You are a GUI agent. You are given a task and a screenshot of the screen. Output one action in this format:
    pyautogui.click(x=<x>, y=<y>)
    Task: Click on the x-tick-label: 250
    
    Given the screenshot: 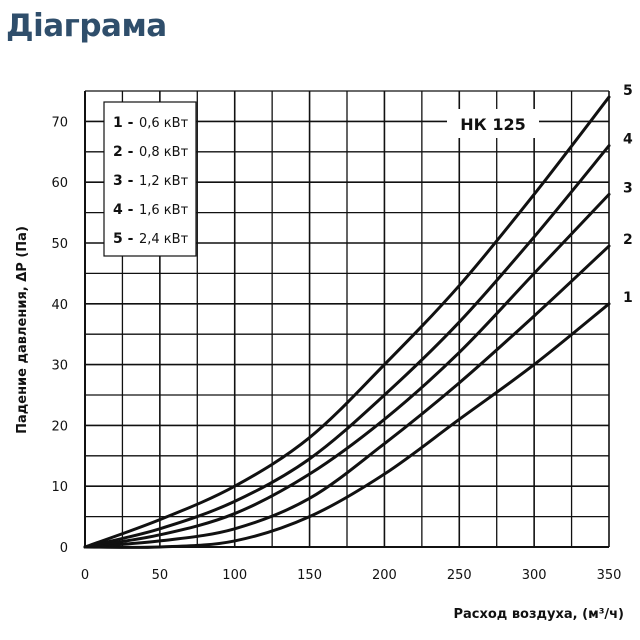 What is the action you would take?
    pyautogui.click(x=459, y=575)
    